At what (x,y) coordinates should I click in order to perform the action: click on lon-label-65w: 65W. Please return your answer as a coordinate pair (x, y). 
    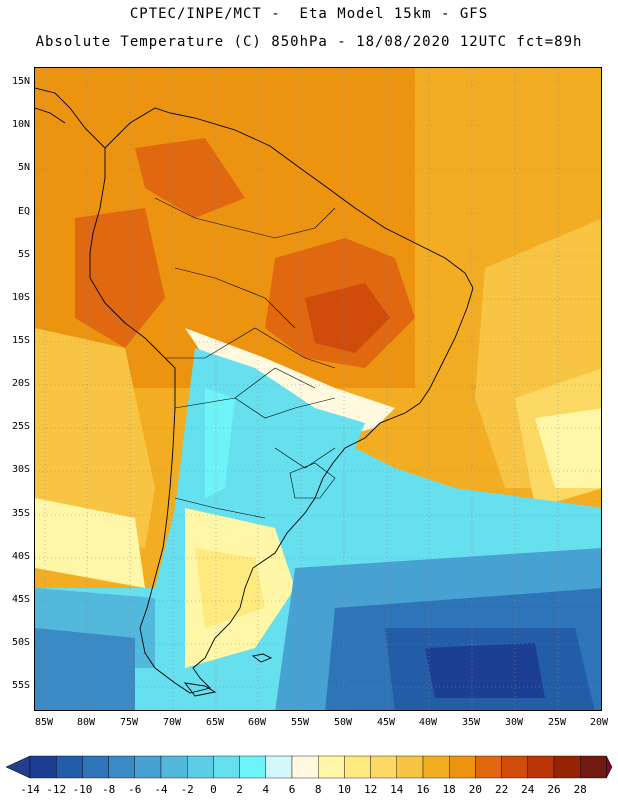
    Looking at the image, I should click on (215, 722).